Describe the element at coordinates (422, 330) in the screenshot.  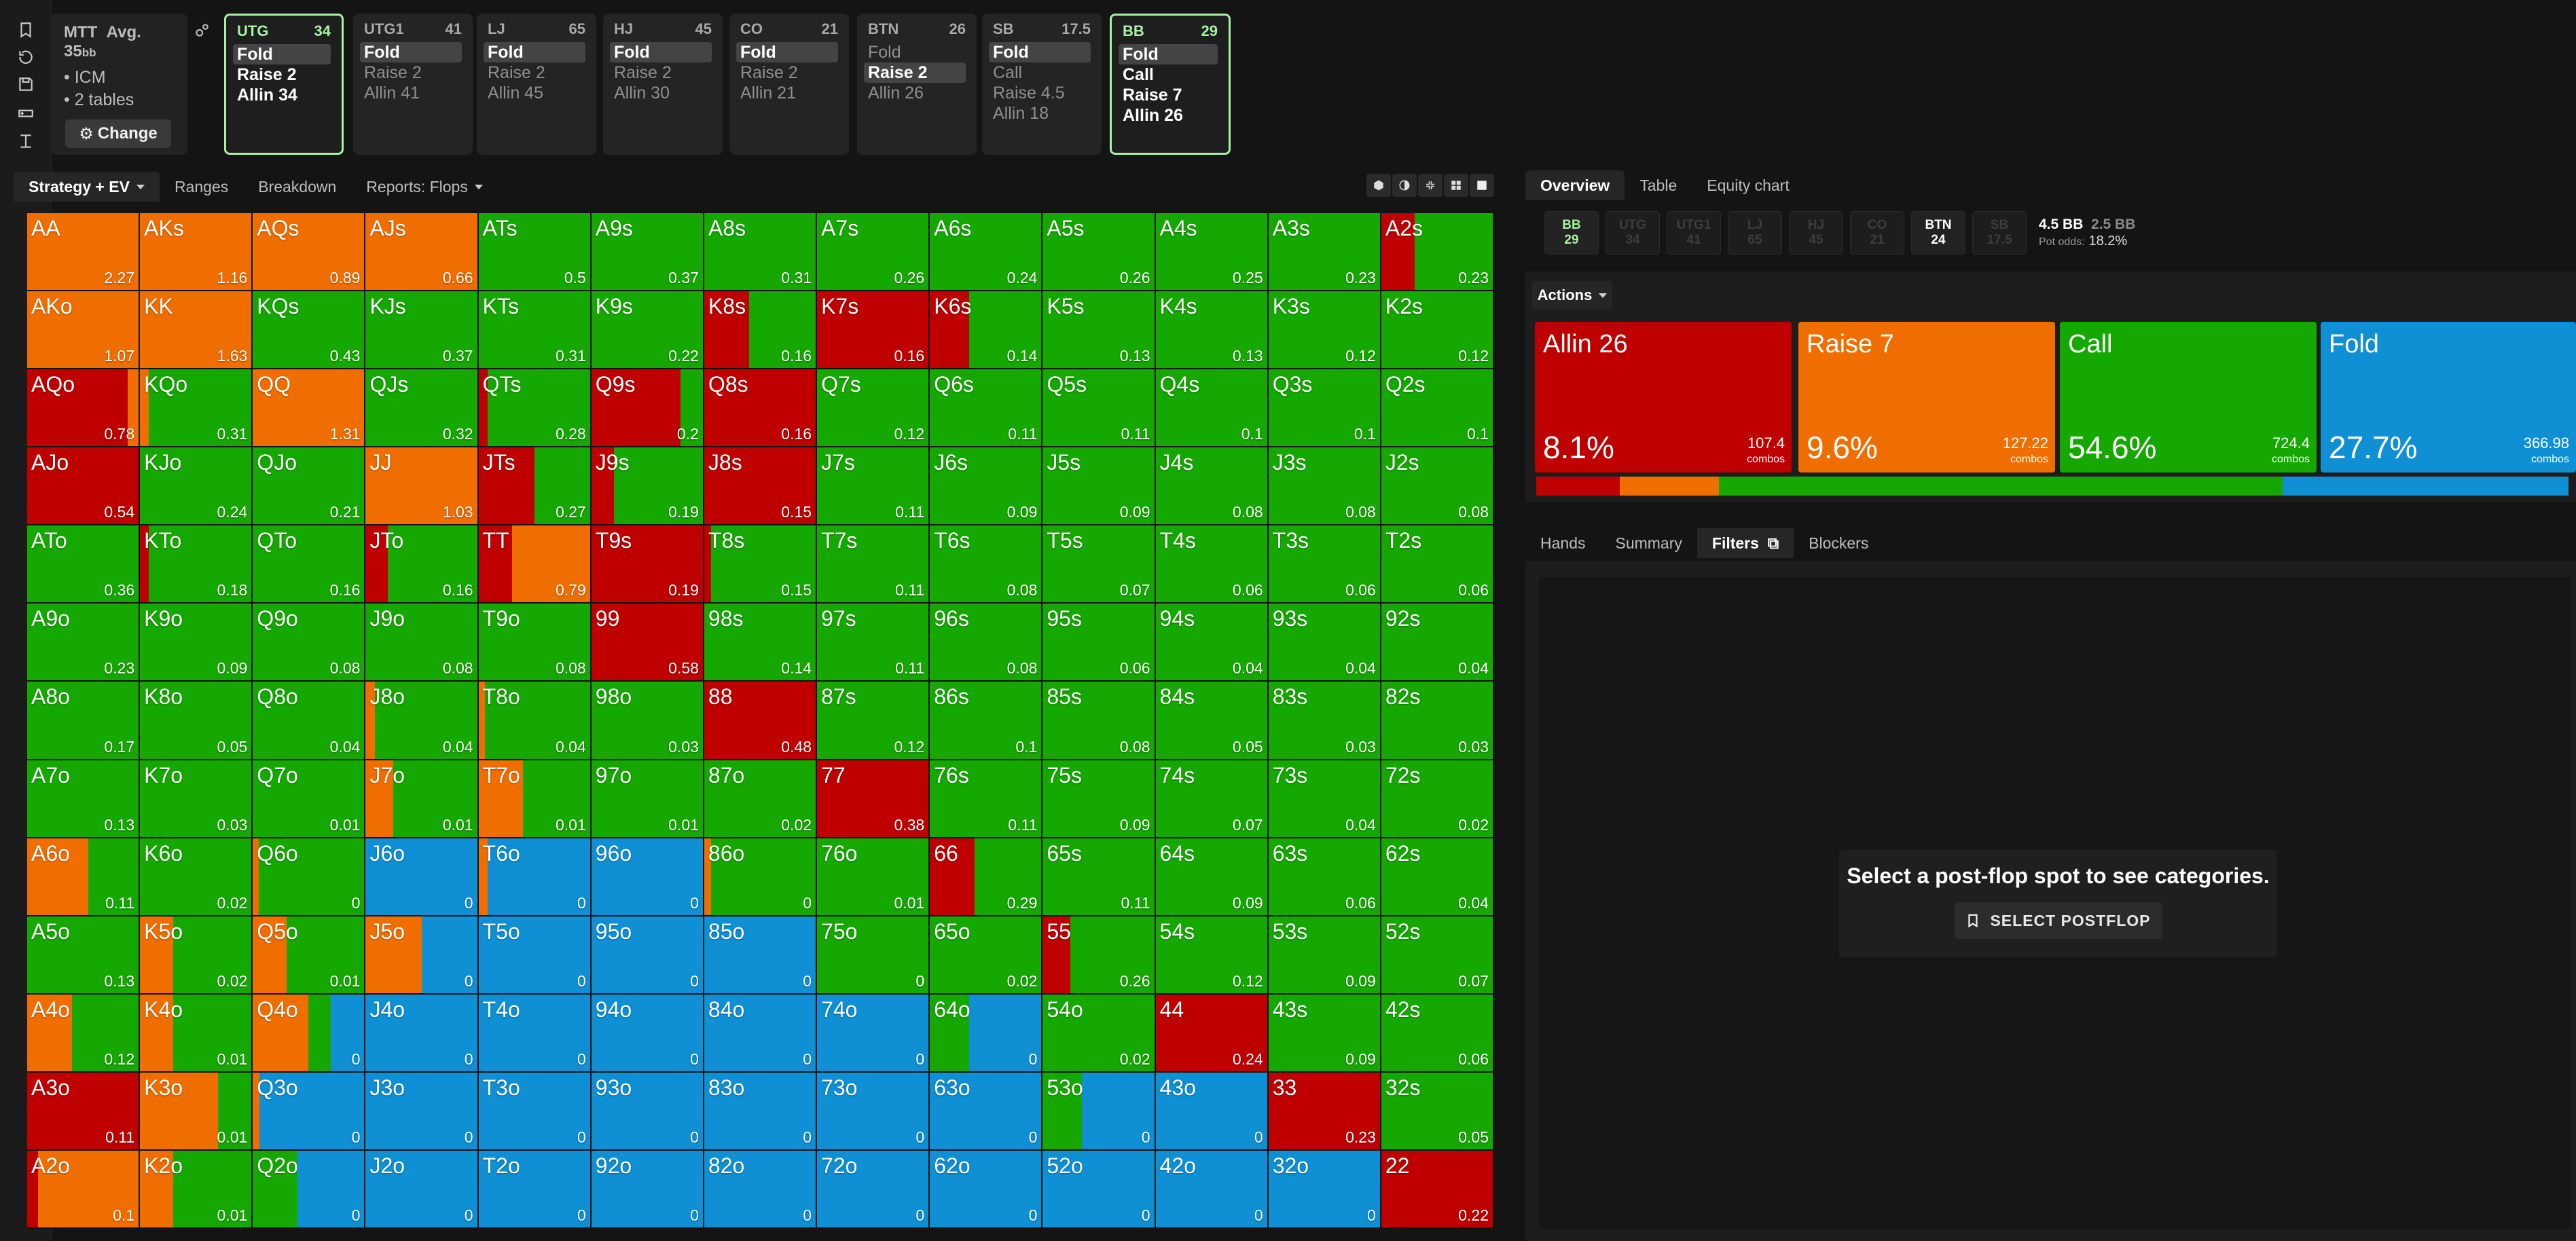
I see `hand-cell: KJs 0.37` at that location.